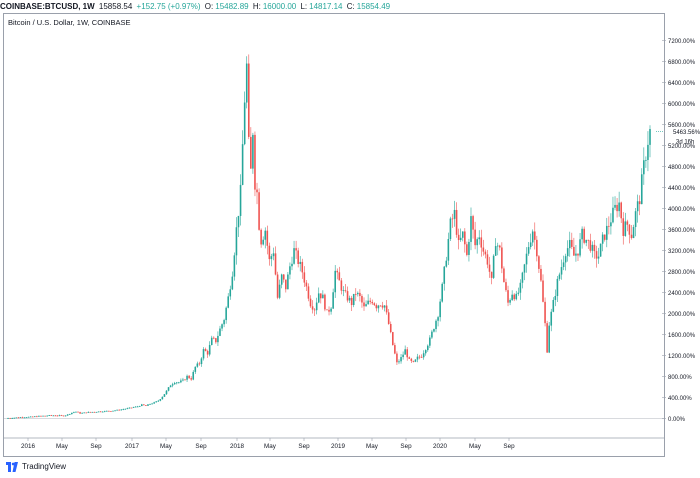 The width and height of the screenshot is (700, 478). What do you see at coordinates (680, 399) in the screenshot?
I see `y-tick-label: 400.00%` at bounding box center [680, 399].